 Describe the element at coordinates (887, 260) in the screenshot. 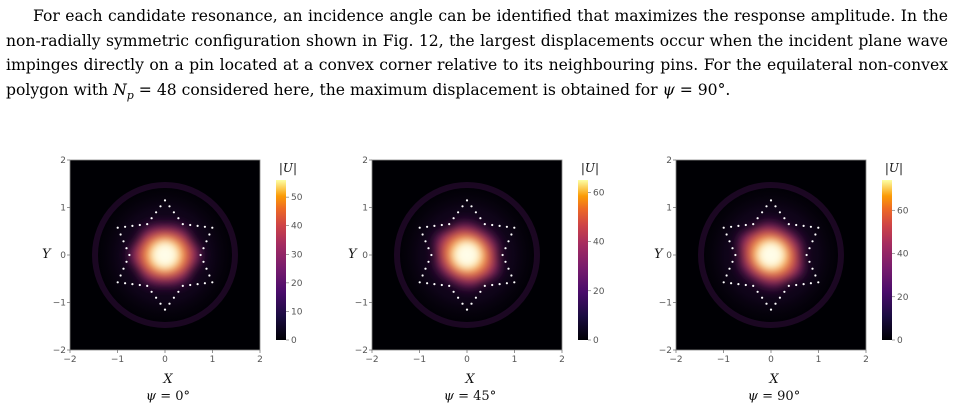

I see `colorbar` at that location.